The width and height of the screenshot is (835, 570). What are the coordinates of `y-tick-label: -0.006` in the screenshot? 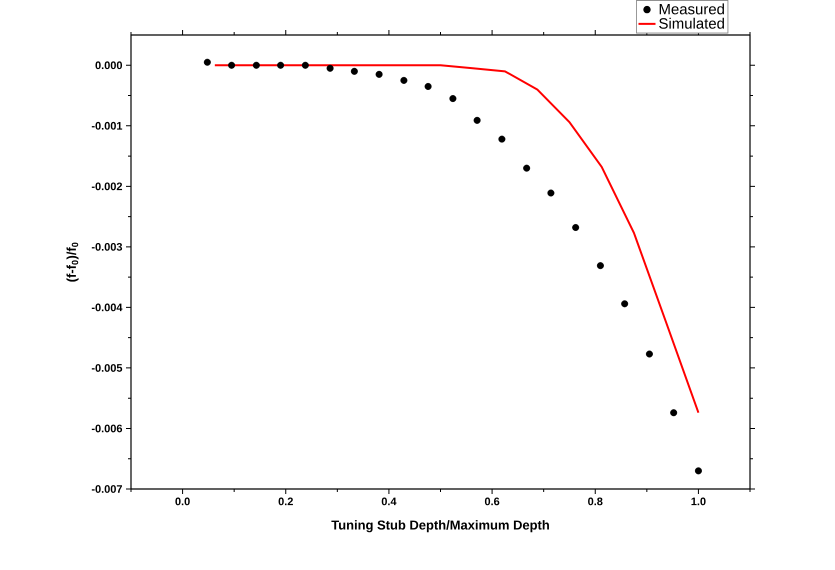 It's located at (107, 428).